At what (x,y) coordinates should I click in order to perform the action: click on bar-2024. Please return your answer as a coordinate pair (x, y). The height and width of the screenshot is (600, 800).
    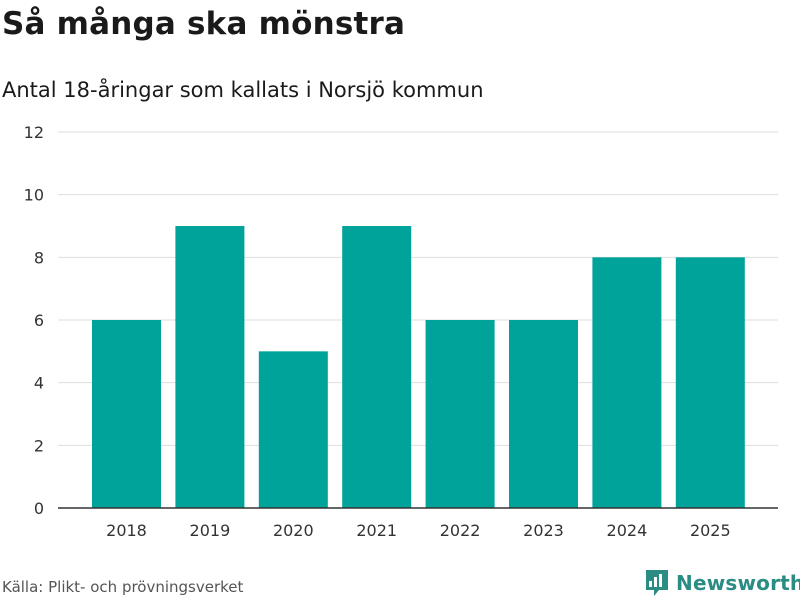
    Looking at the image, I should click on (627, 382).